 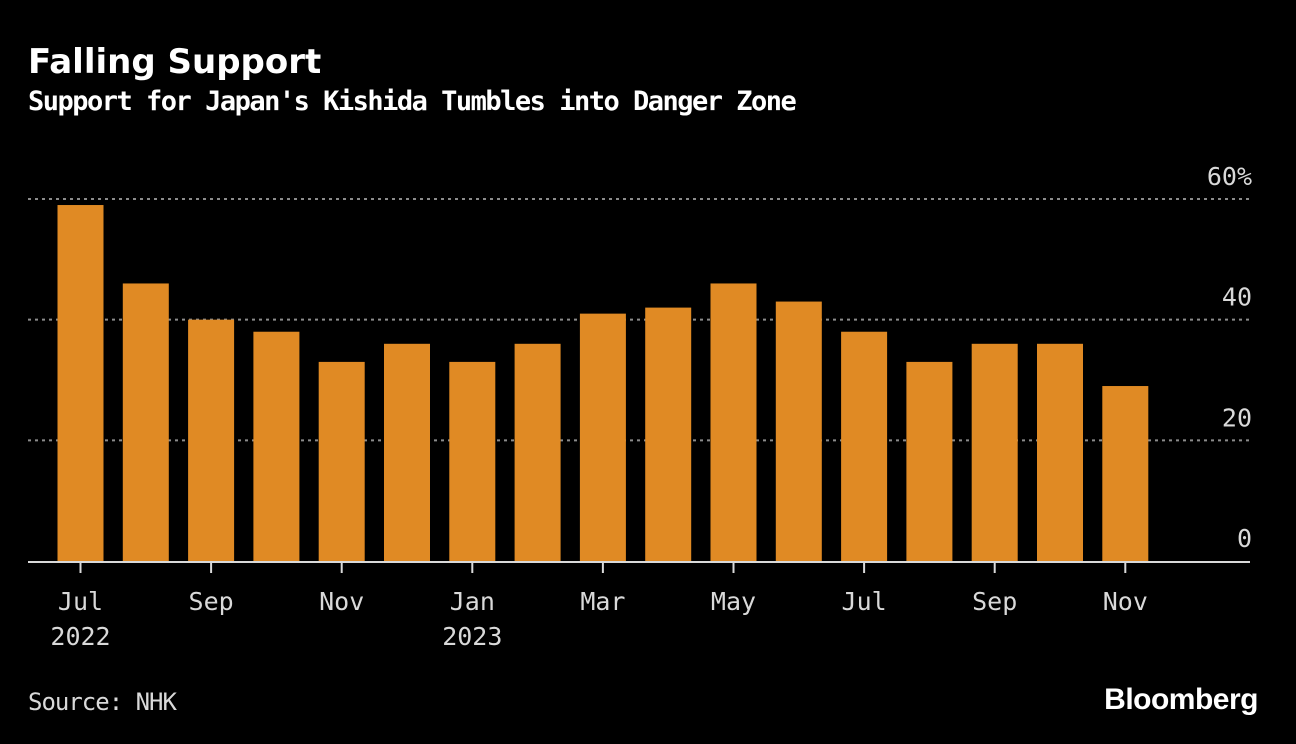 What do you see at coordinates (1237, 297) in the screenshot?
I see `y-tick-label: 40` at bounding box center [1237, 297].